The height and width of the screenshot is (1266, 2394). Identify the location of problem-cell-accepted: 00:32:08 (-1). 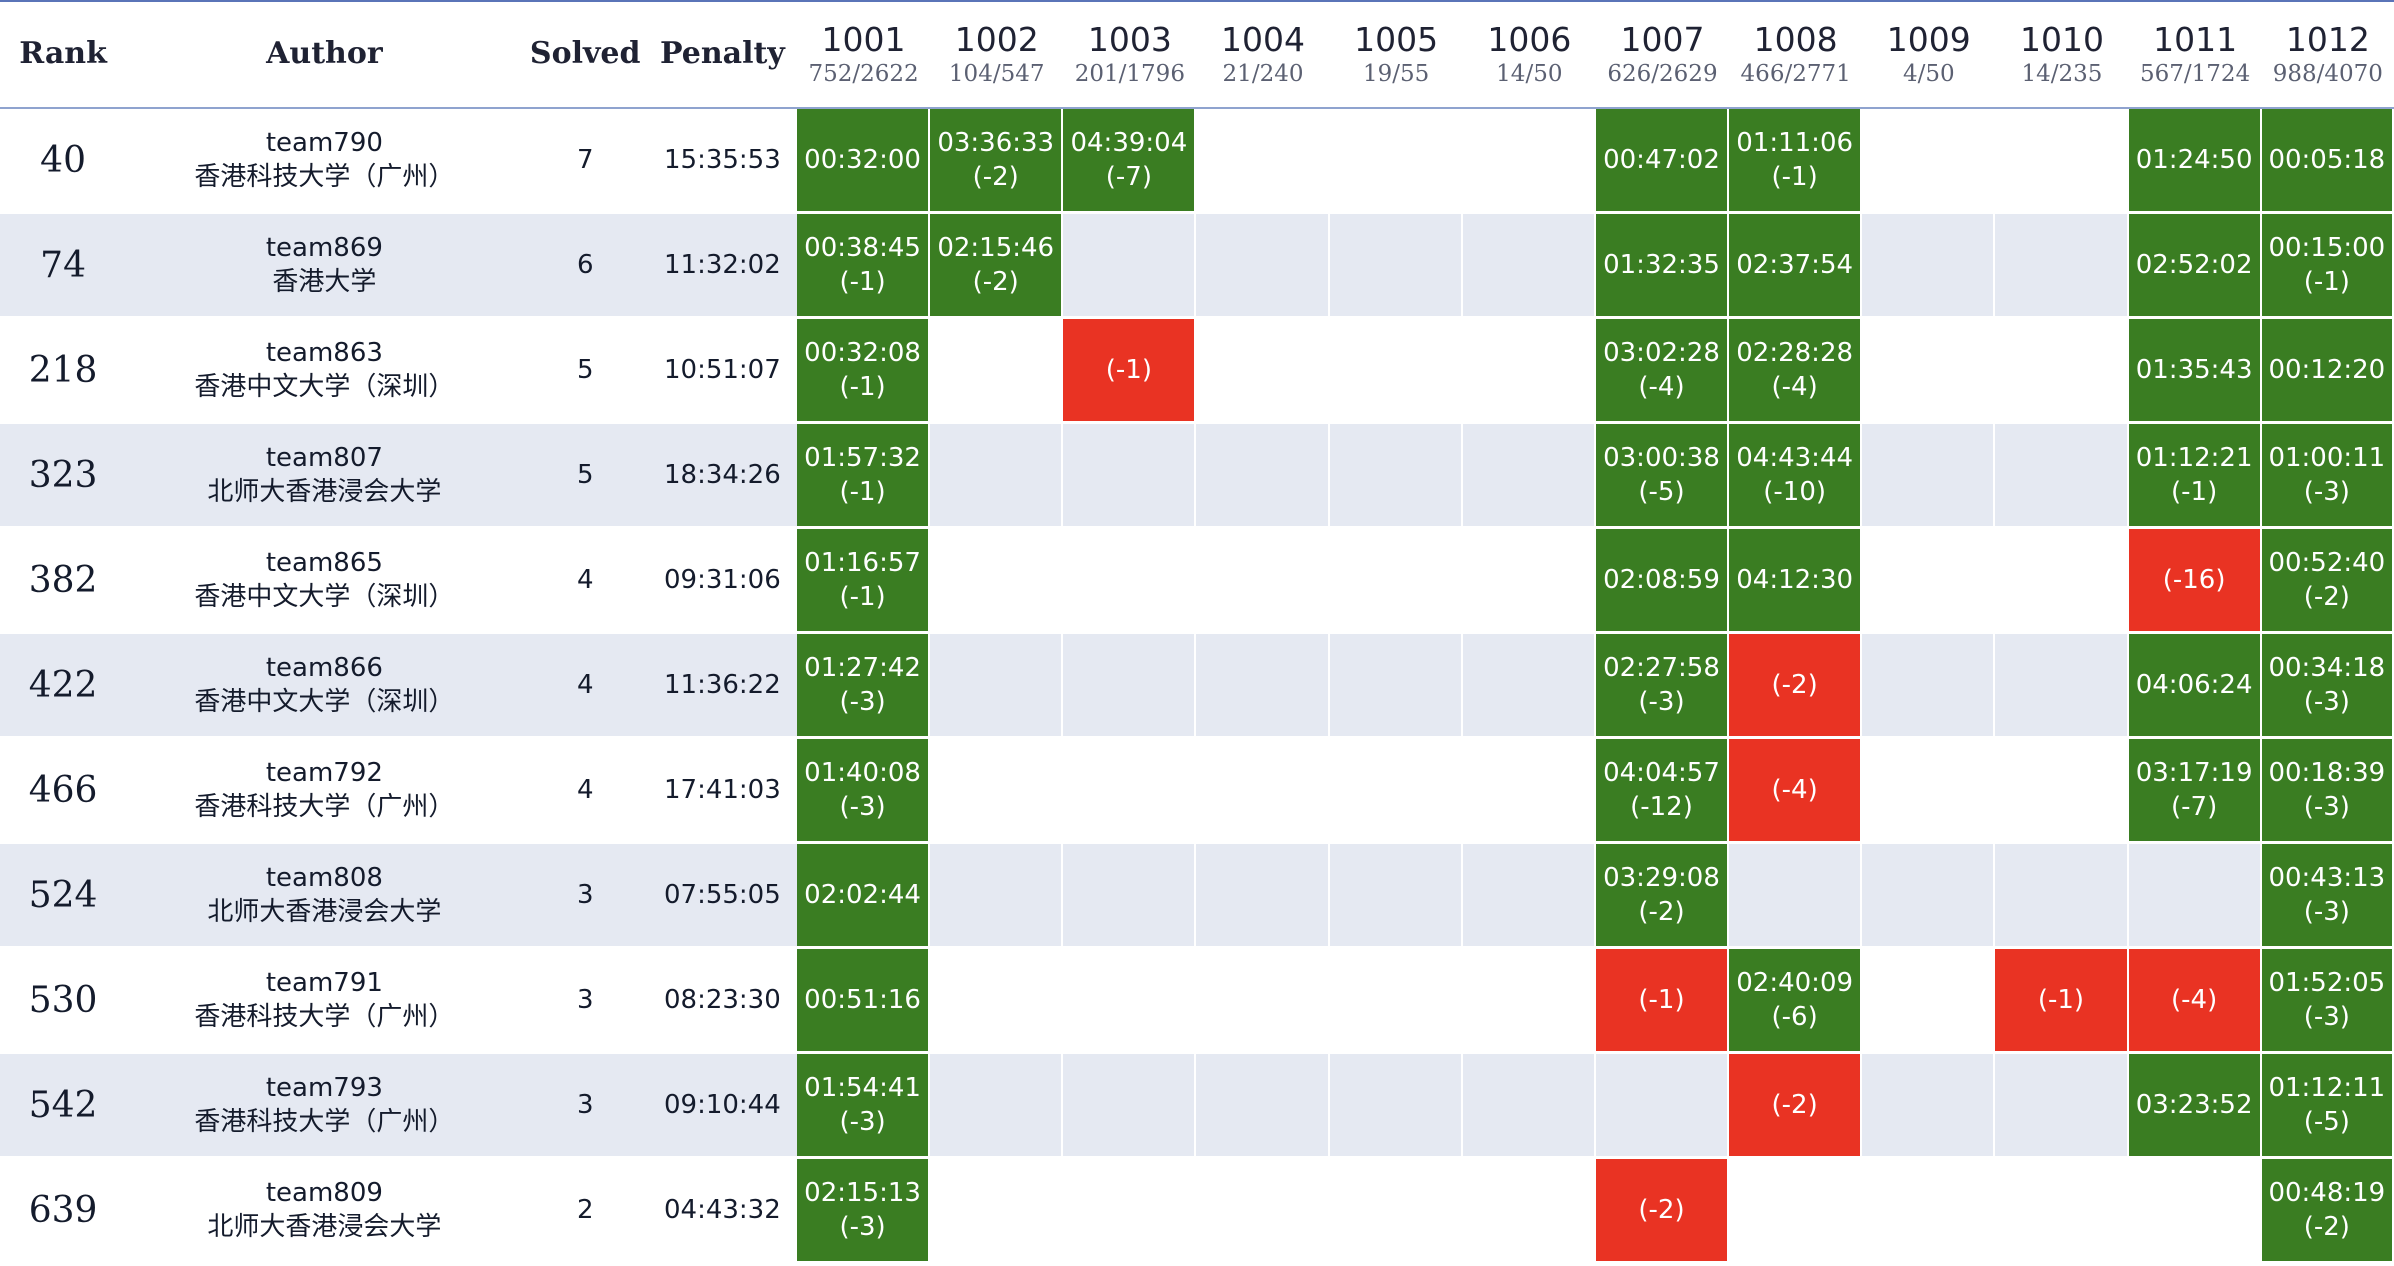
(863, 371).